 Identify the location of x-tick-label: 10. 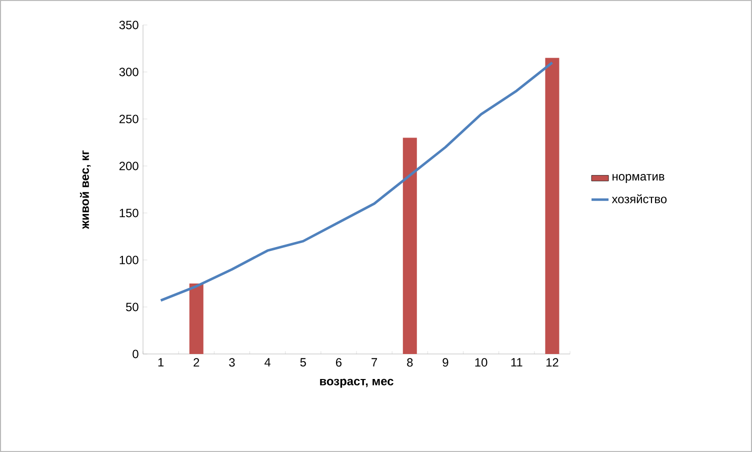
(481, 362).